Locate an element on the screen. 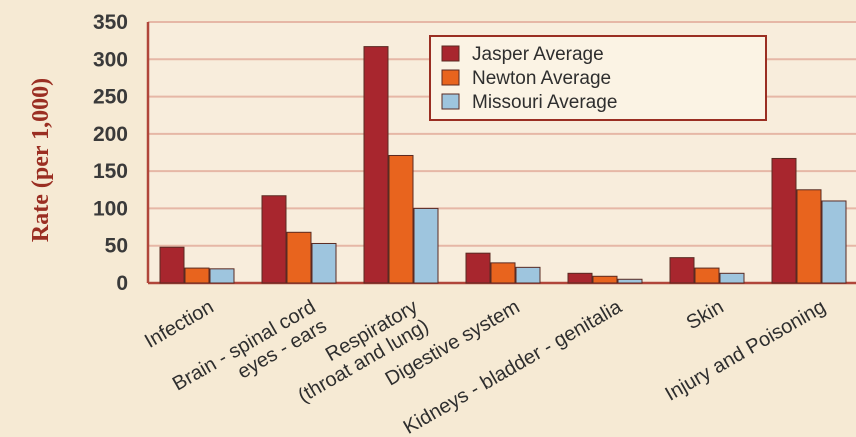 The image size is (856, 437). y-tick-label: 300 is located at coordinates (110, 59).